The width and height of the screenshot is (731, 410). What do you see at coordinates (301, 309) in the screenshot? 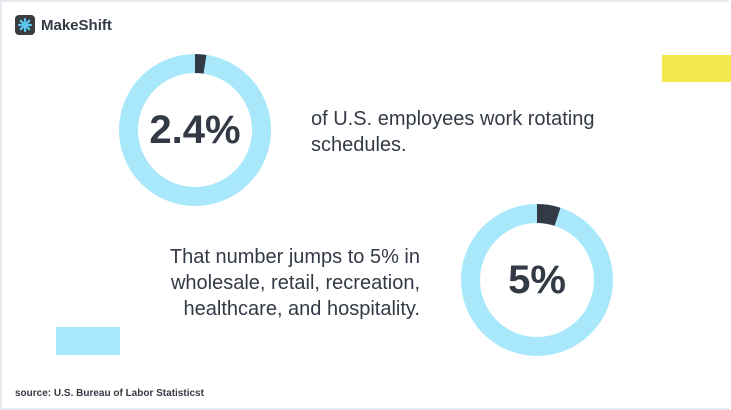
I see `stat-text-line: healthcare, and hospitality.` at bounding box center [301, 309].